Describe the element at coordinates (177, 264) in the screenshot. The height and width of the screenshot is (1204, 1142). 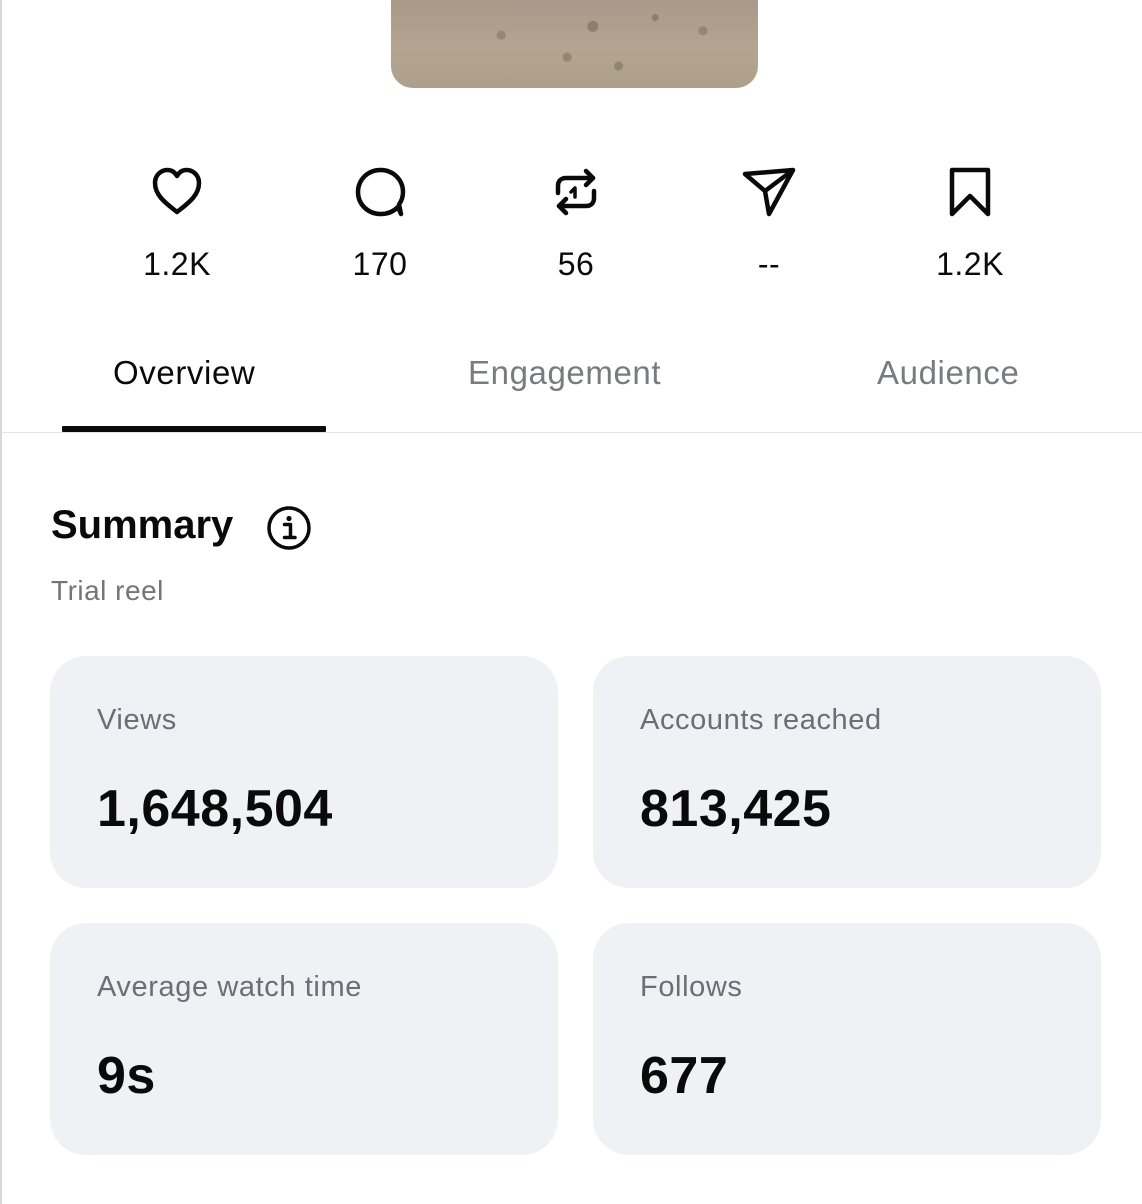
I see `likes-count: 1.2K` at that location.